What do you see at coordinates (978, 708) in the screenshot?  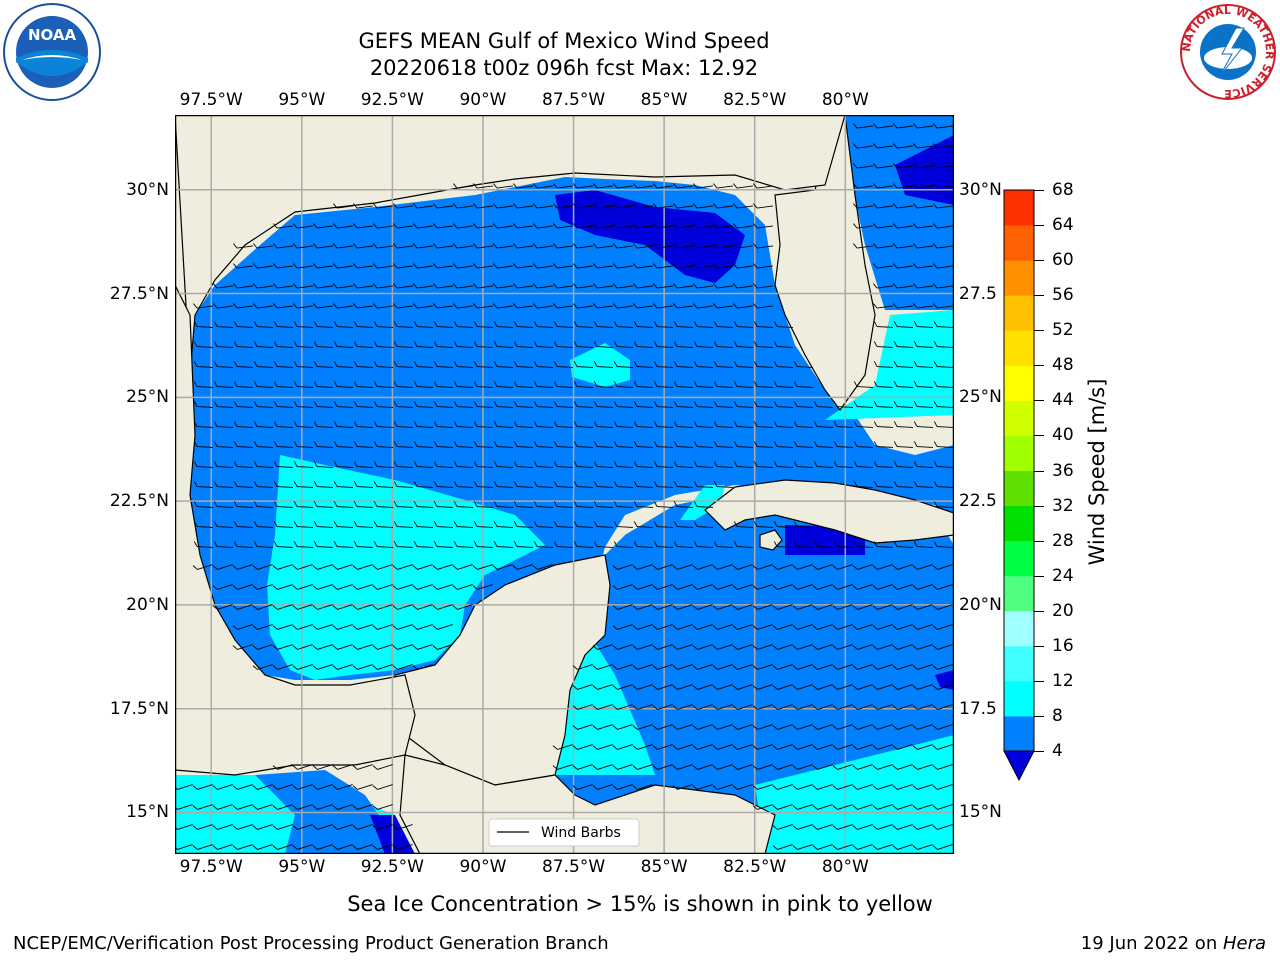 I see `lat-tick-right: 17.5` at bounding box center [978, 708].